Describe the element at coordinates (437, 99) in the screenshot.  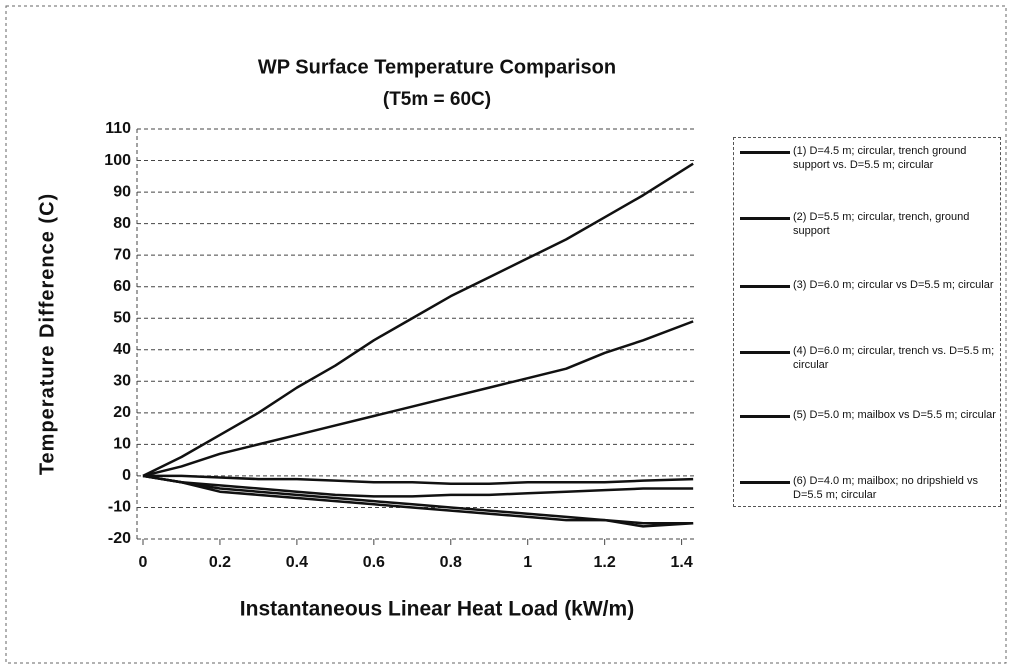
I see `chart-subtitle: (T5m = 60C)` at that location.